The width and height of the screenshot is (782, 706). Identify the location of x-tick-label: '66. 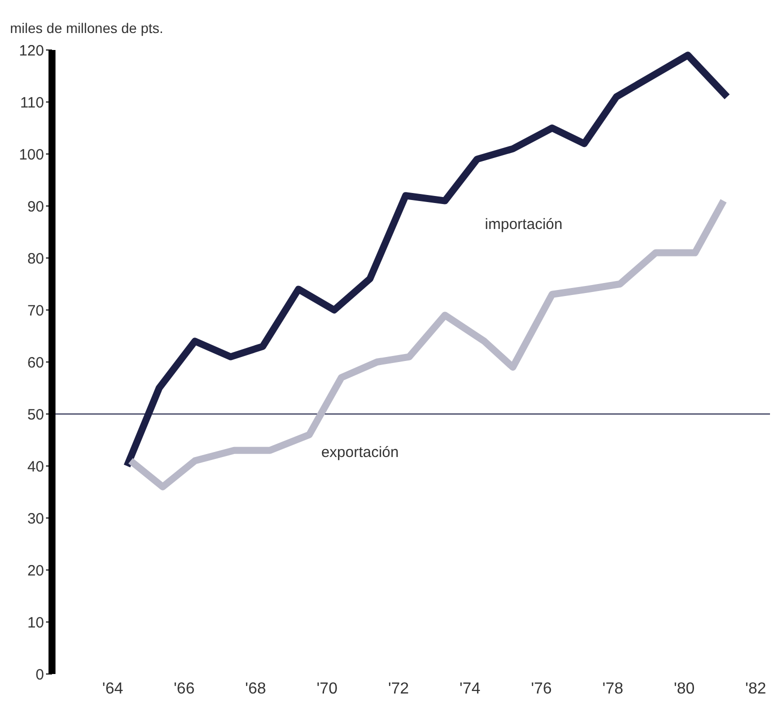
(184, 689).